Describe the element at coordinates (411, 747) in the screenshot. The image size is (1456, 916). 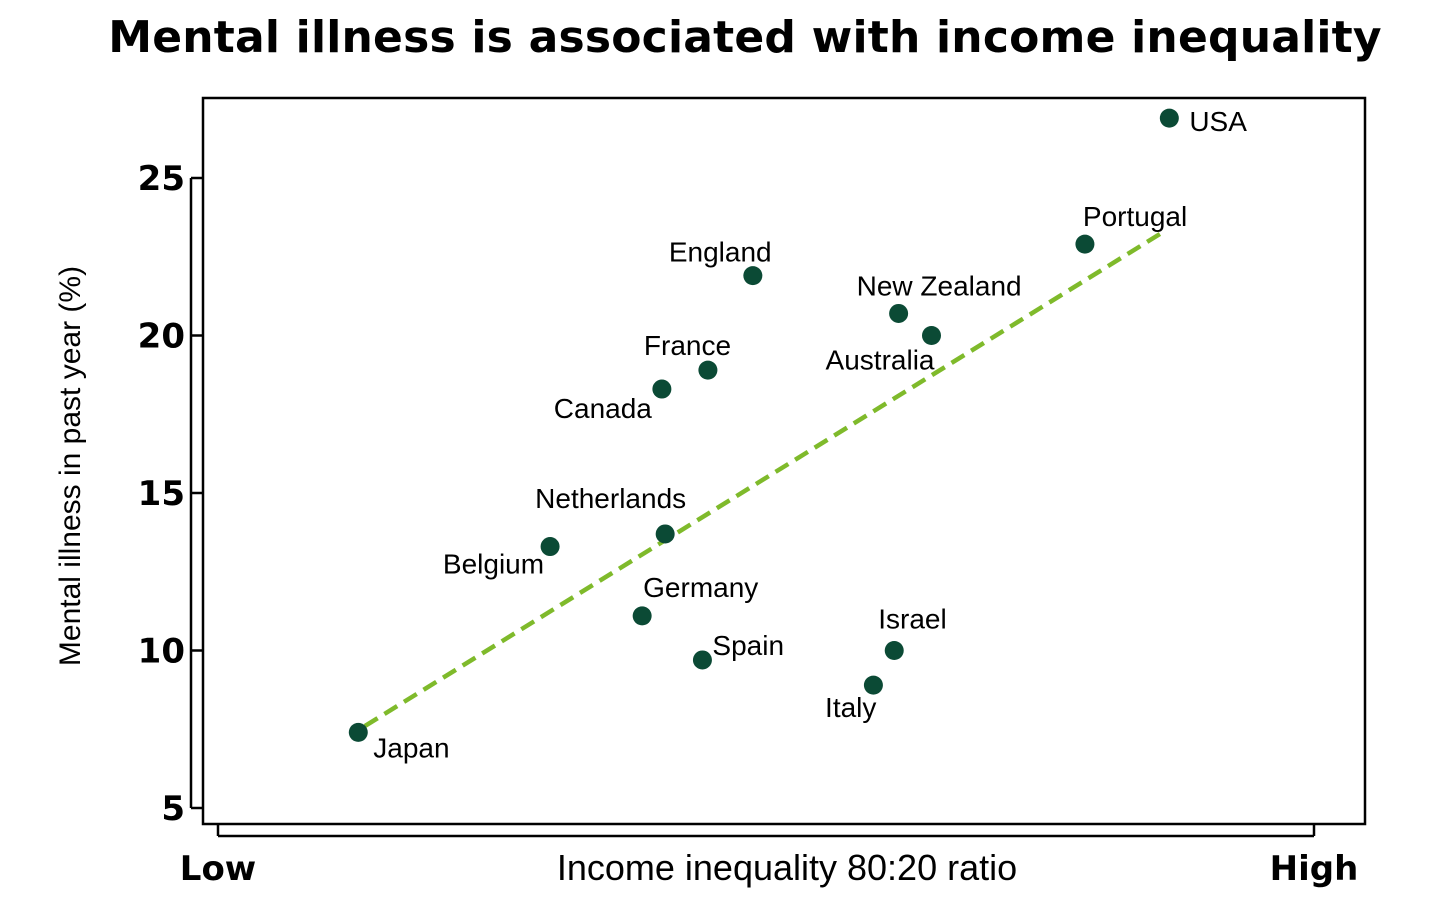
I see `point-label-japan: Japan` at that location.